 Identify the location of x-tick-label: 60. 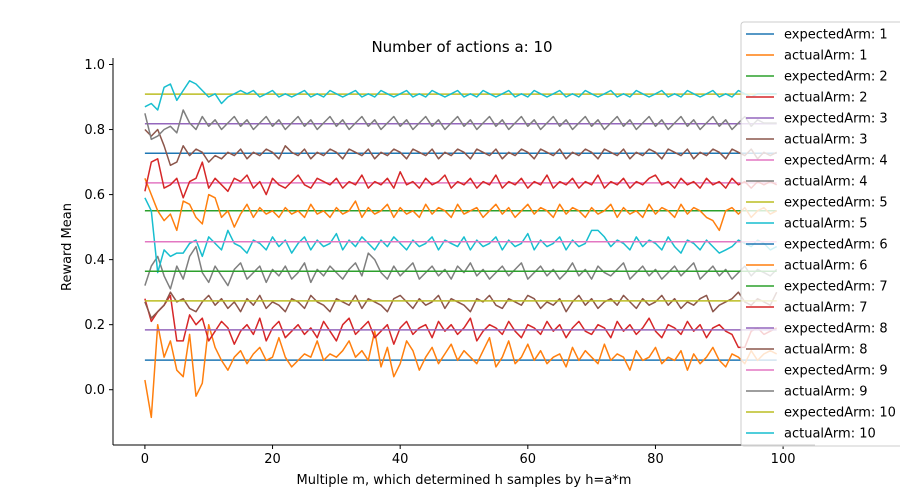
(528, 459).